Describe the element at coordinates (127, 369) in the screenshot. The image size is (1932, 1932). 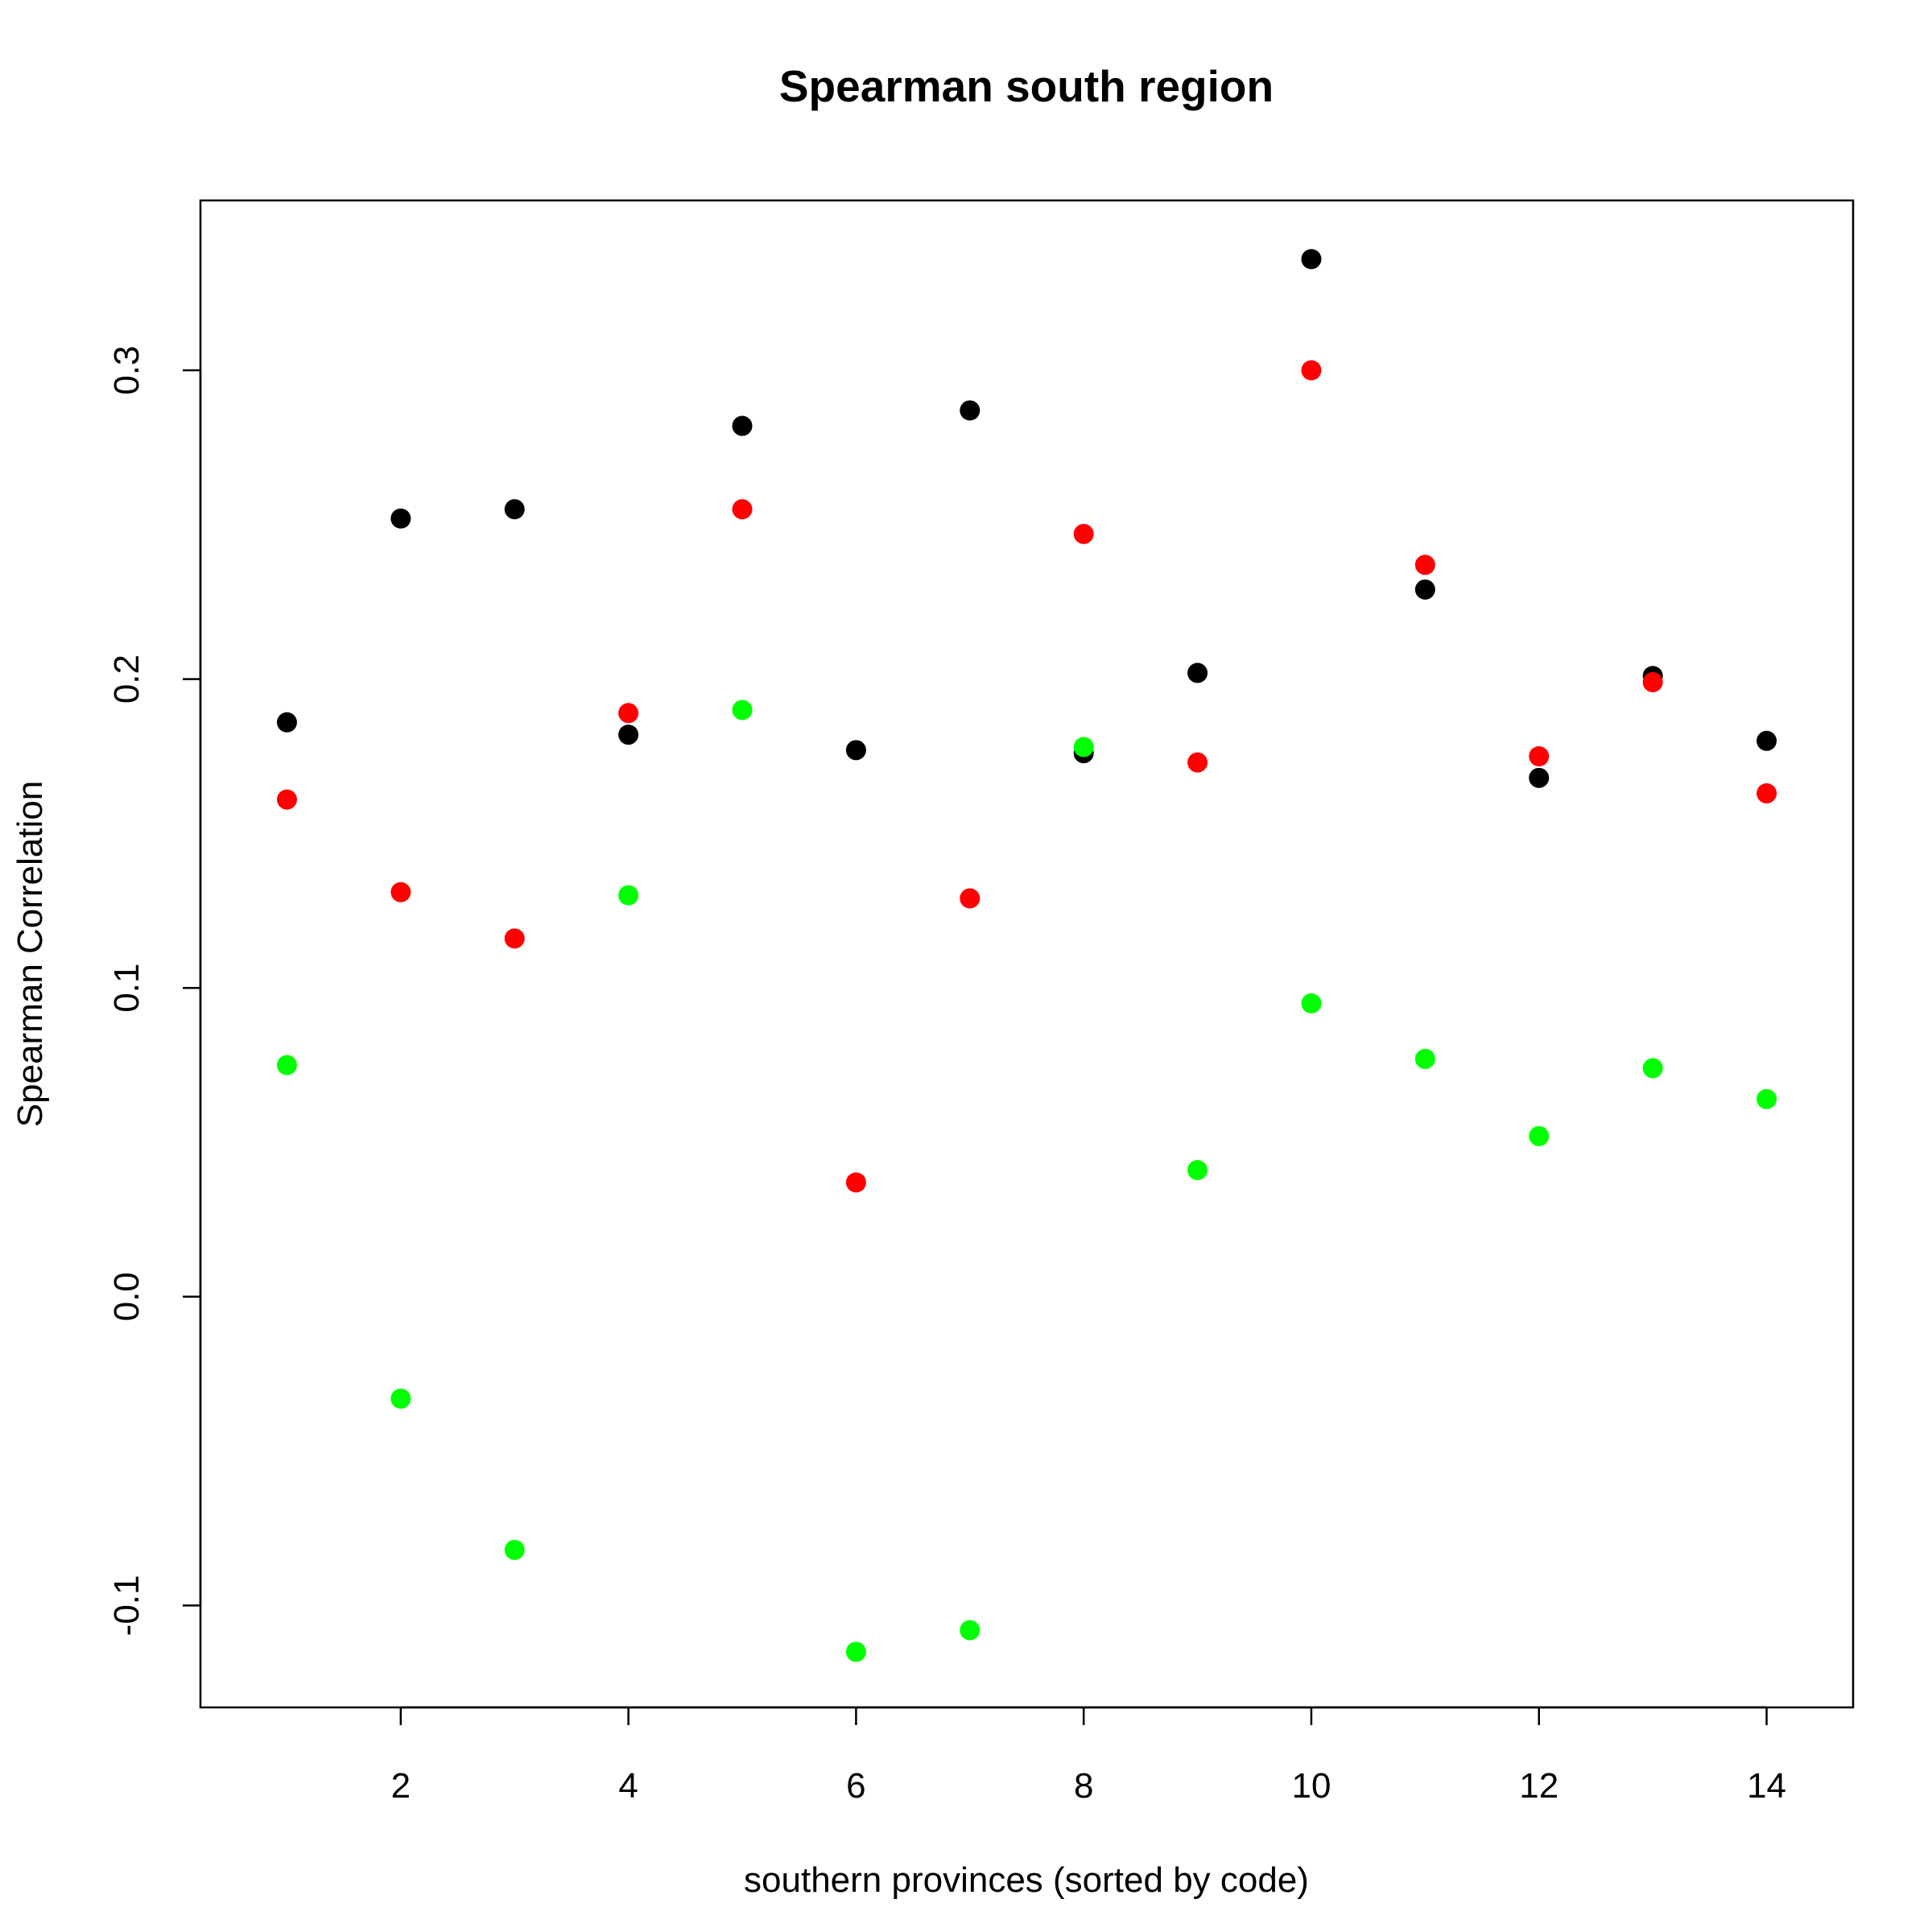
I see `y-tick-label: 0.3` at that location.